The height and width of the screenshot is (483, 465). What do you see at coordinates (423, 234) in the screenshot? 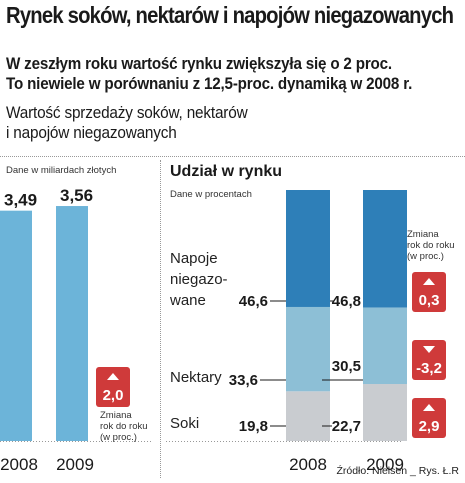
I see `share-change-caption-line-1: Zmiana` at bounding box center [423, 234].